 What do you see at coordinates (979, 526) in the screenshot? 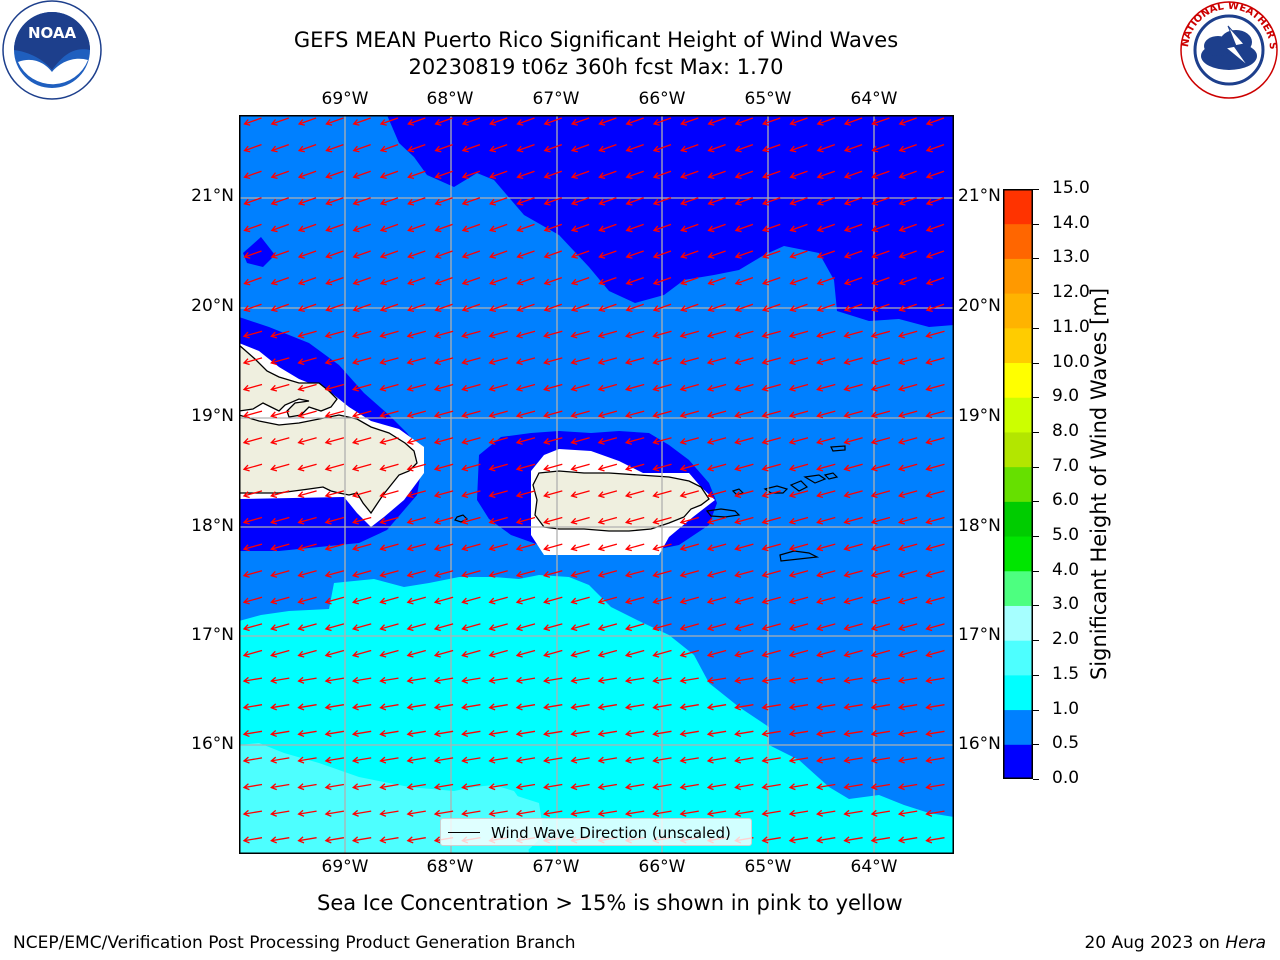
I see `lat-label-right-18n: 18°N` at bounding box center [979, 526].